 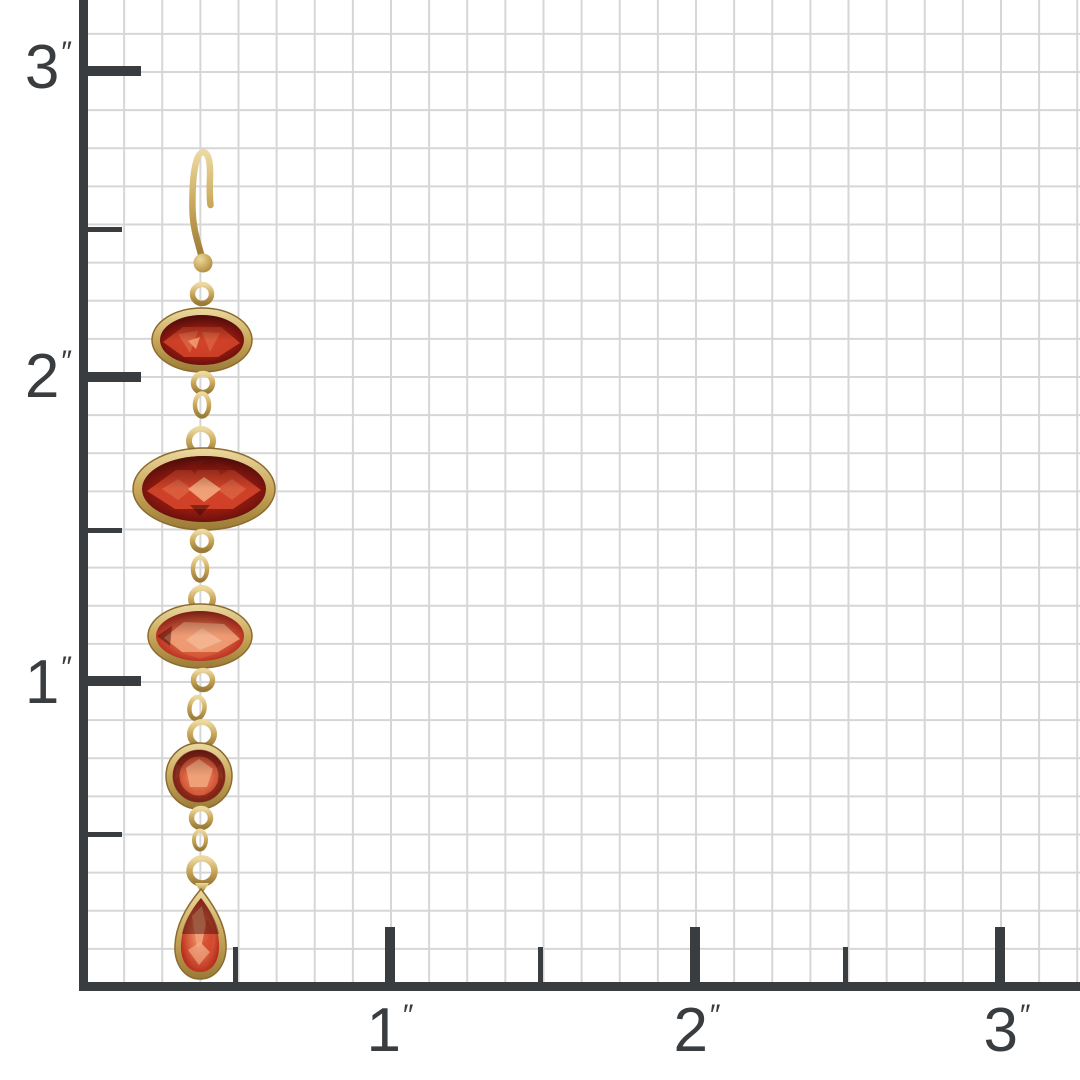 What do you see at coordinates (113, 681) in the screenshot?
I see `ruler-tick-left-major-1in` at bounding box center [113, 681].